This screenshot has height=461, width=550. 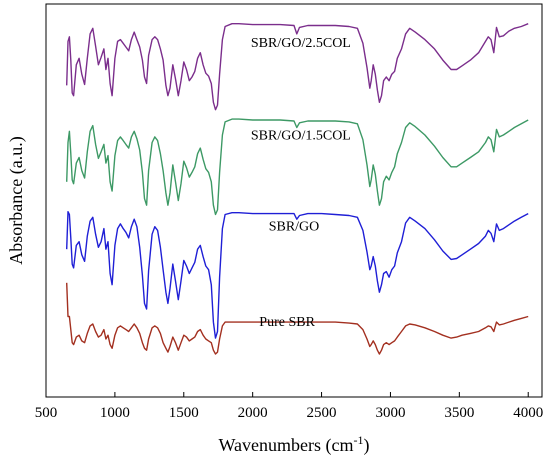 I want to click on x-tick-label: 500, so click(x=46, y=413).